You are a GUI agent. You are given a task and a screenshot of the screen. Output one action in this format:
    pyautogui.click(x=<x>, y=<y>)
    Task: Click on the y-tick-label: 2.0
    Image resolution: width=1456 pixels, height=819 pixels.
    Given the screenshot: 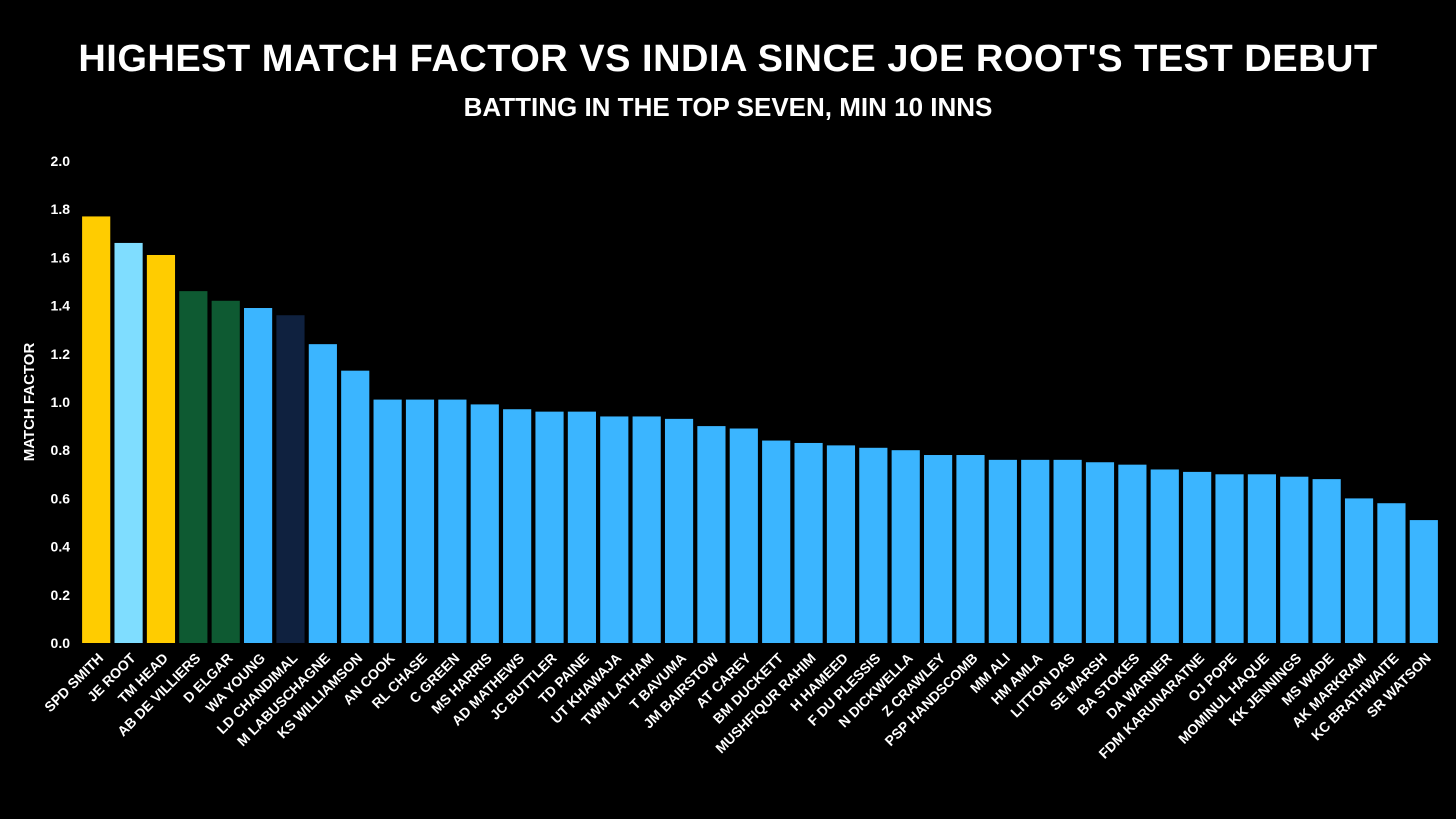 What is the action you would take?
    pyautogui.click(x=61, y=161)
    